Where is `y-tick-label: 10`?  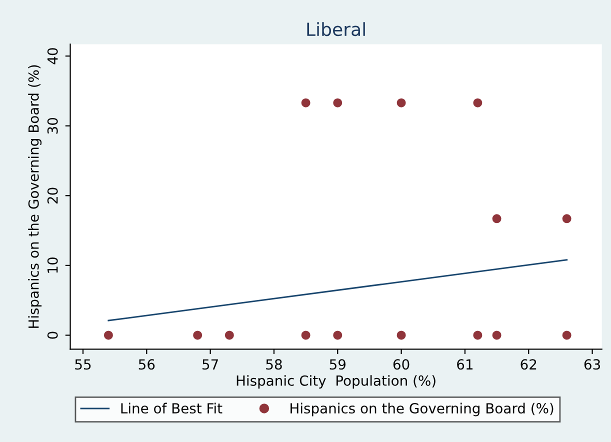
y-tick-label: 10 is located at coordinates (52, 265).